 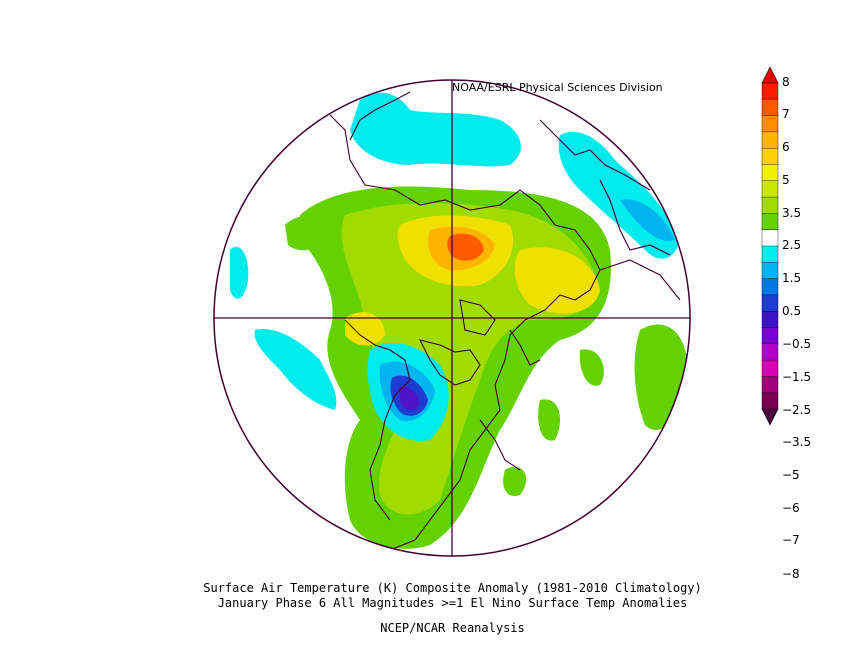 What do you see at coordinates (786, 147) in the screenshot?
I see `colorbar-tick-label: 6` at bounding box center [786, 147].